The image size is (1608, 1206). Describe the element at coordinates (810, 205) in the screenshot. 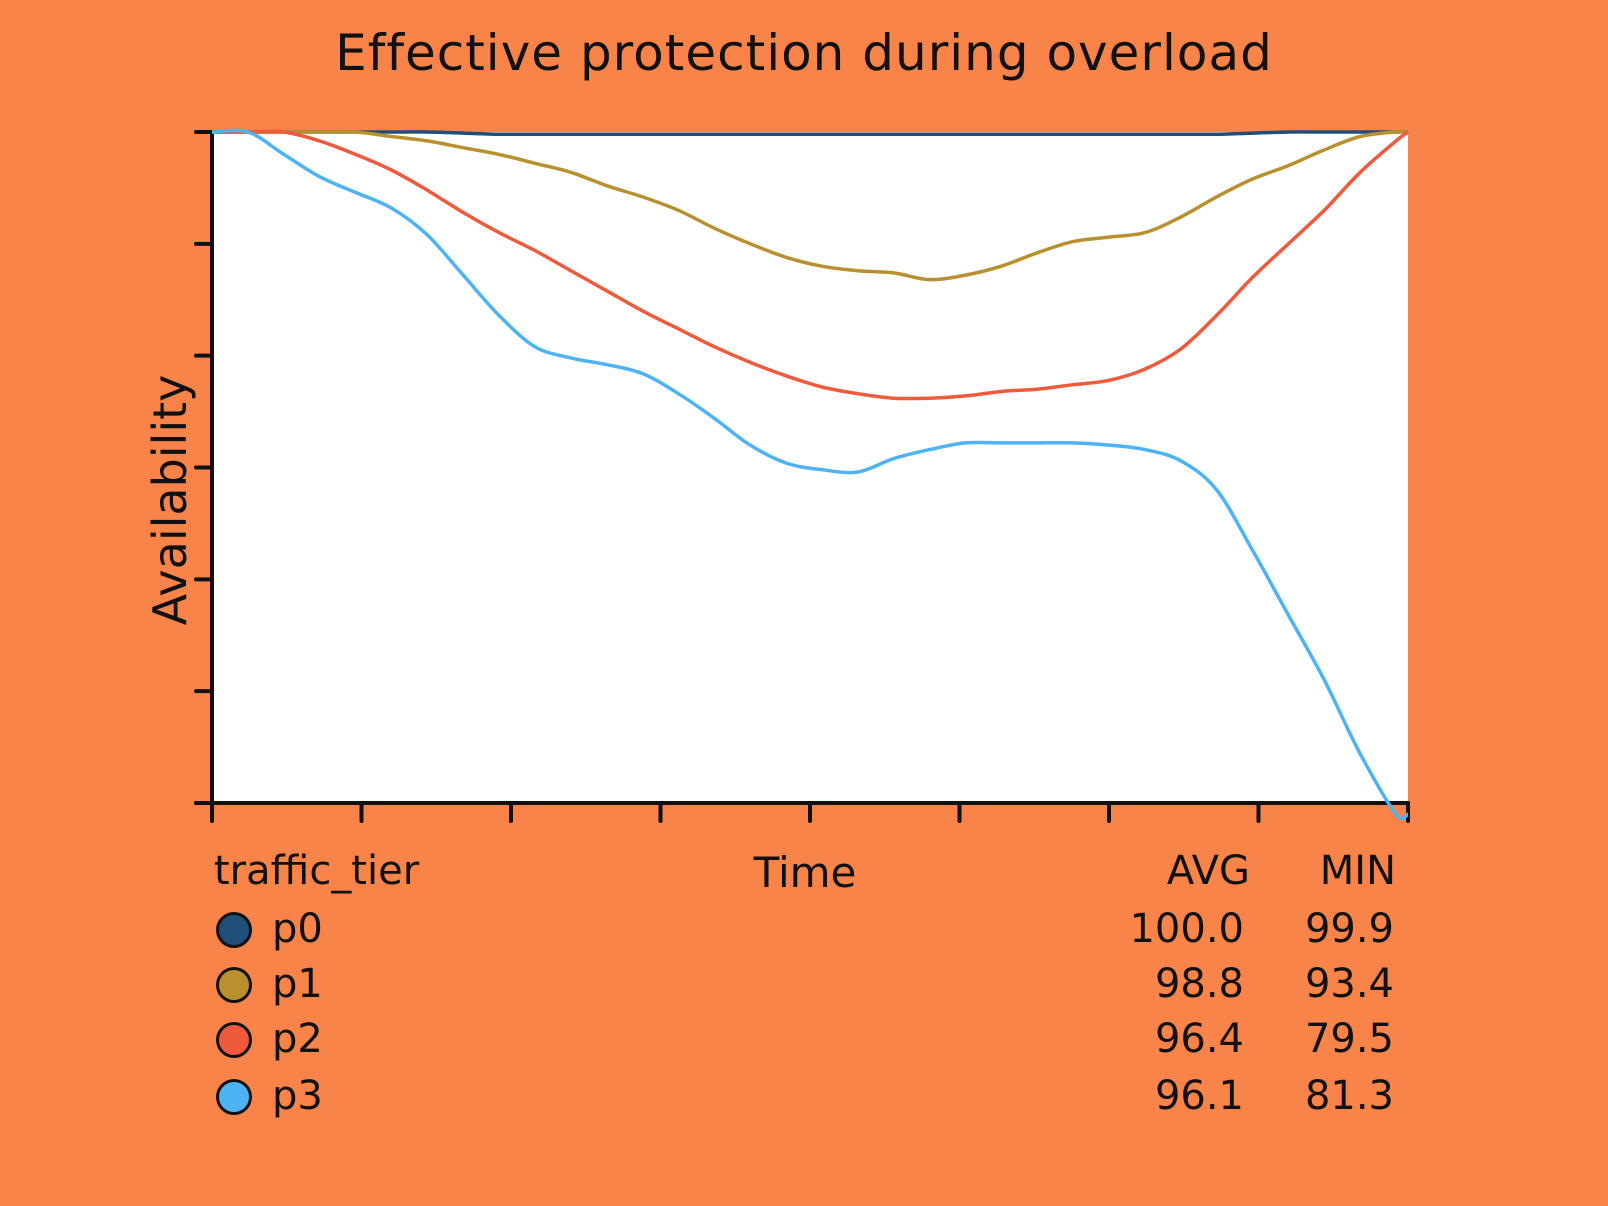

I see `series-line-p1` at that location.